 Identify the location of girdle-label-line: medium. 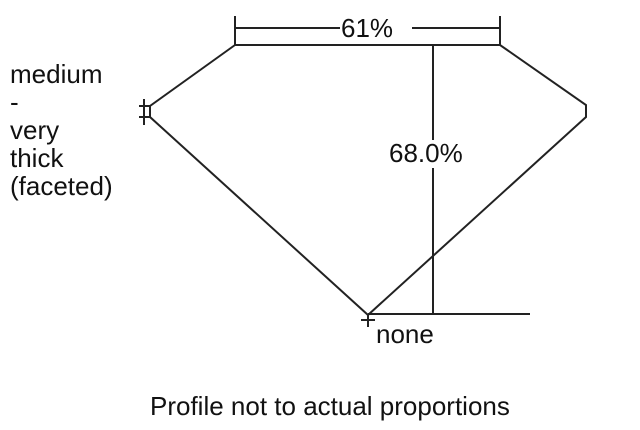
(56, 74).